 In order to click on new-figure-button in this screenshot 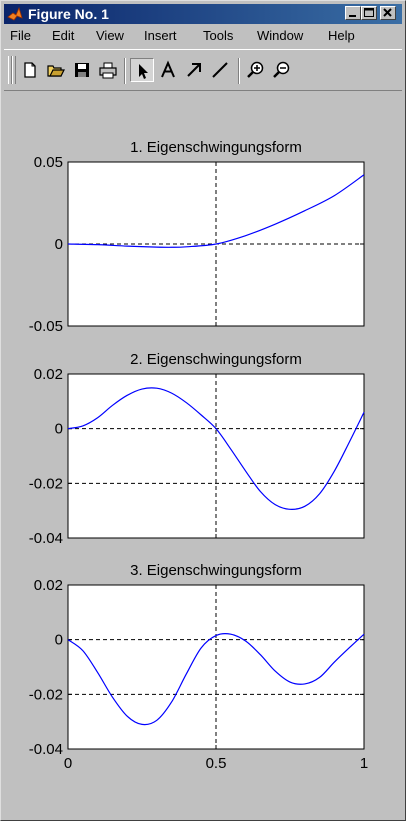, I will do `click(30, 70)`.